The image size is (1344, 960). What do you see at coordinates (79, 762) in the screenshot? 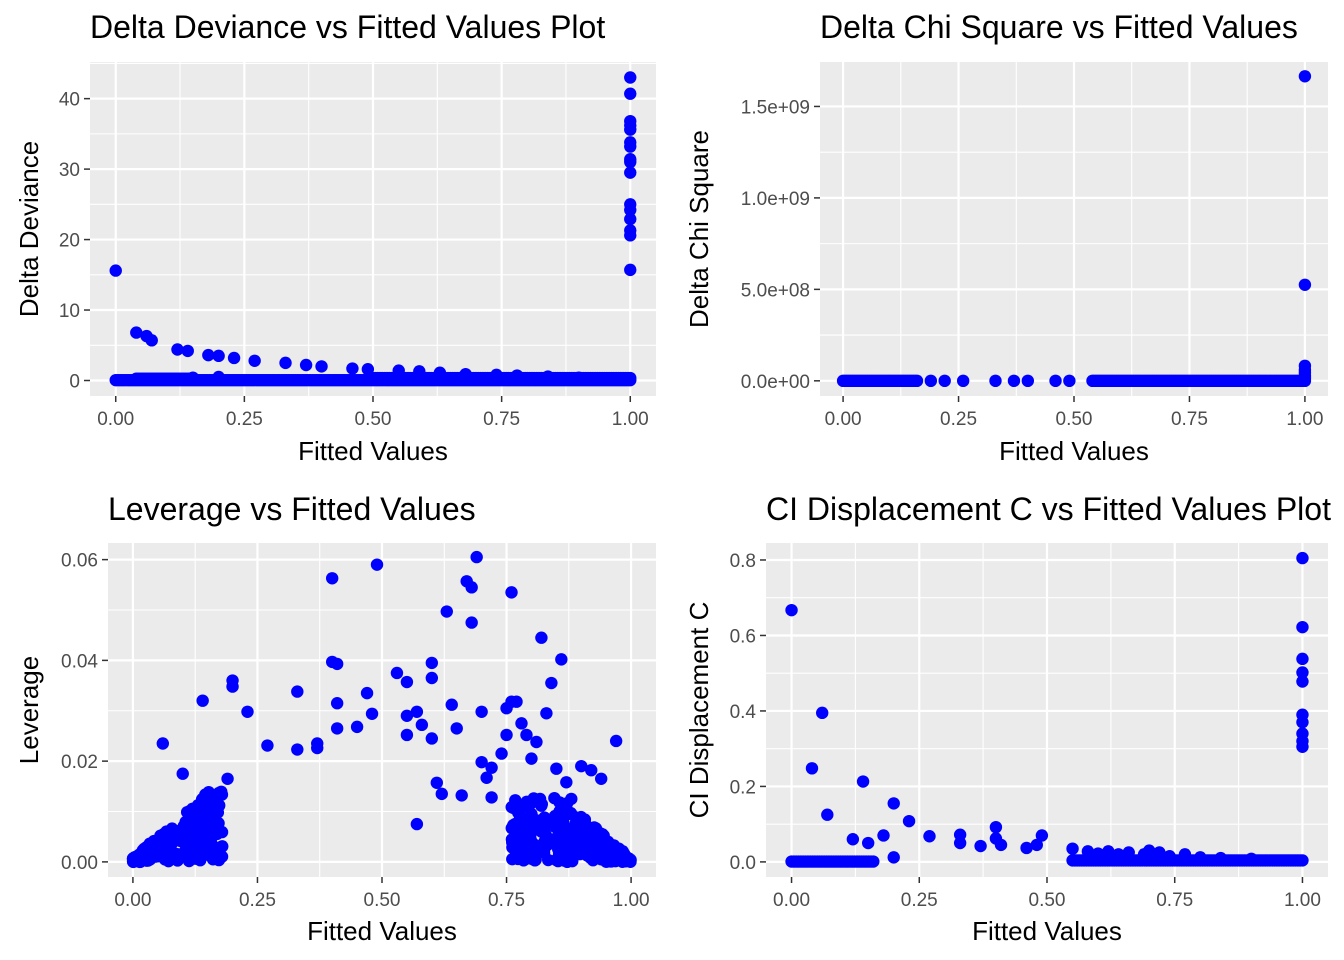
I see `y-tick-label: 0.02` at bounding box center [79, 762].